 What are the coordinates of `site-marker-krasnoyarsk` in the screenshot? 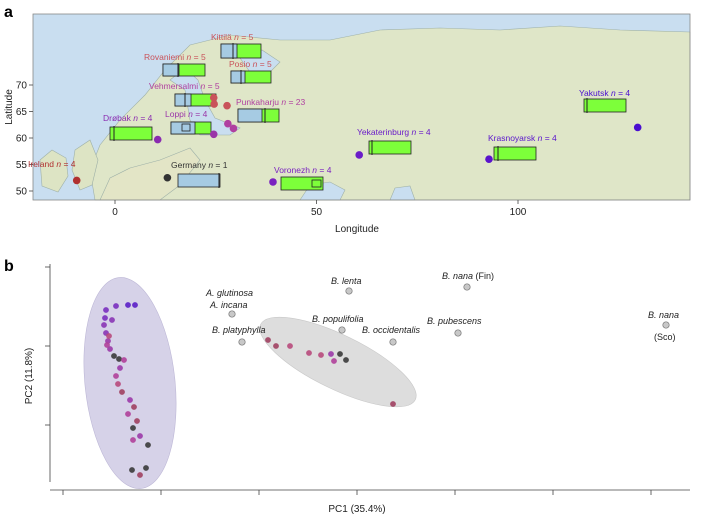 It's located at (489, 159).